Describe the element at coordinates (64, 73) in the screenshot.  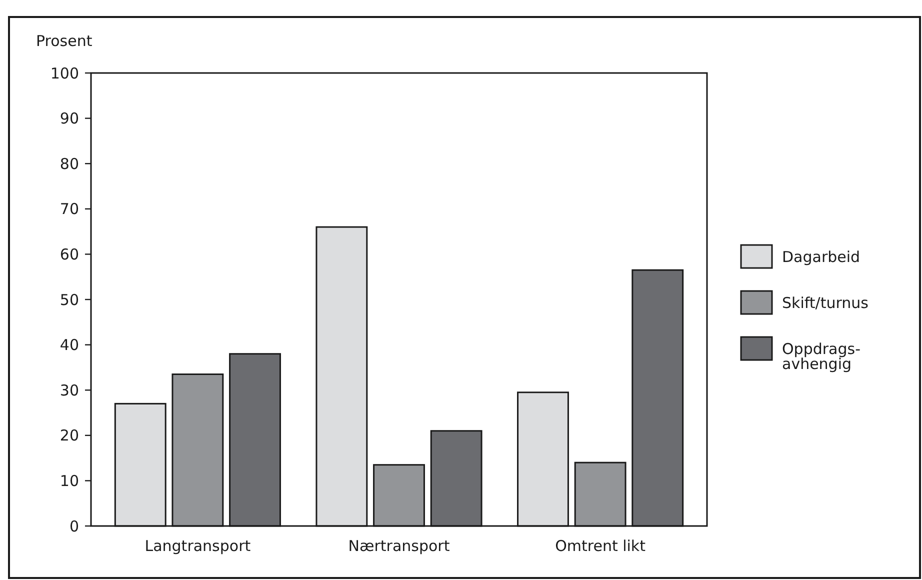
I see `y-tick-label: 100` at that location.